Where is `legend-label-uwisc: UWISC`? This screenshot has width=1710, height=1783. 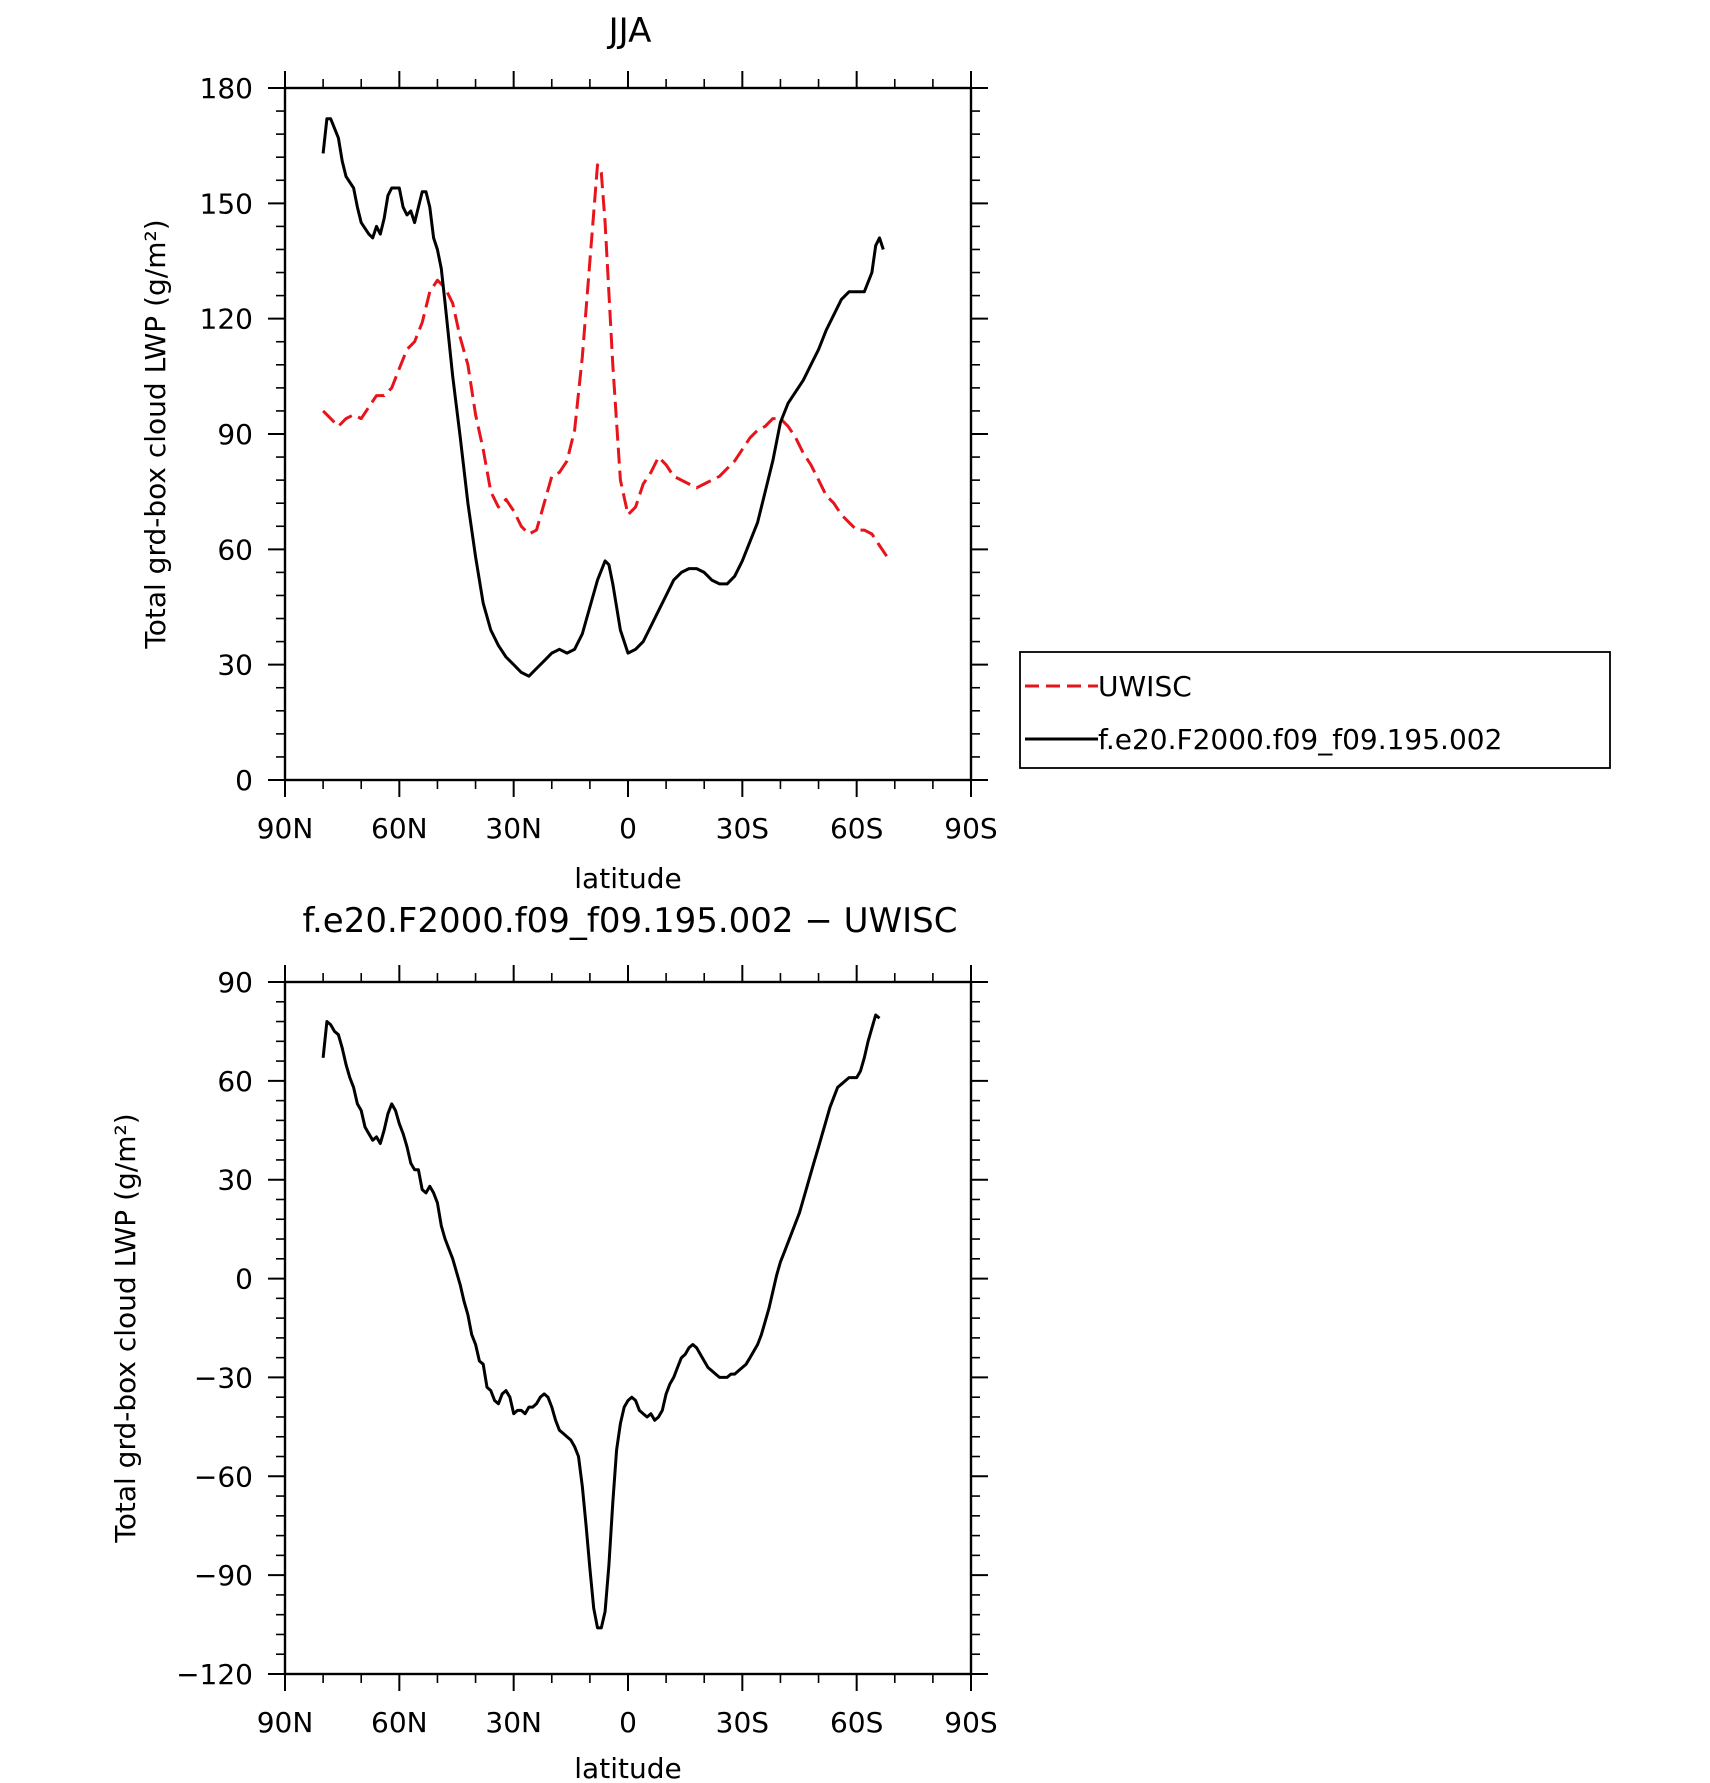
legend-label-uwisc: UWISC is located at coordinates (1145, 686).